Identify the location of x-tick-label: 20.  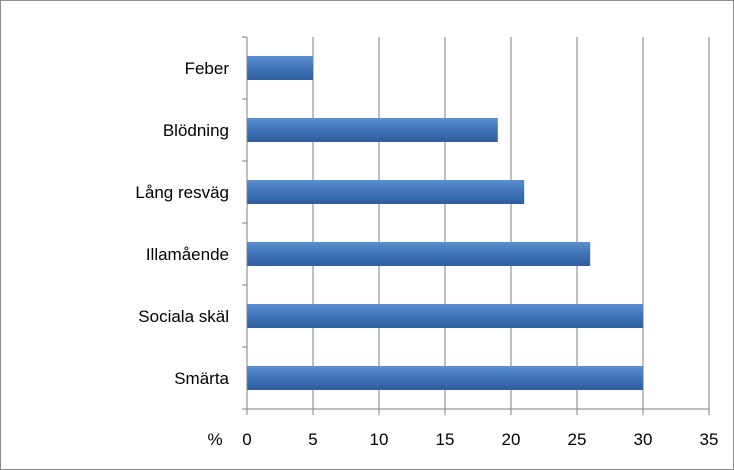
(511, 439).